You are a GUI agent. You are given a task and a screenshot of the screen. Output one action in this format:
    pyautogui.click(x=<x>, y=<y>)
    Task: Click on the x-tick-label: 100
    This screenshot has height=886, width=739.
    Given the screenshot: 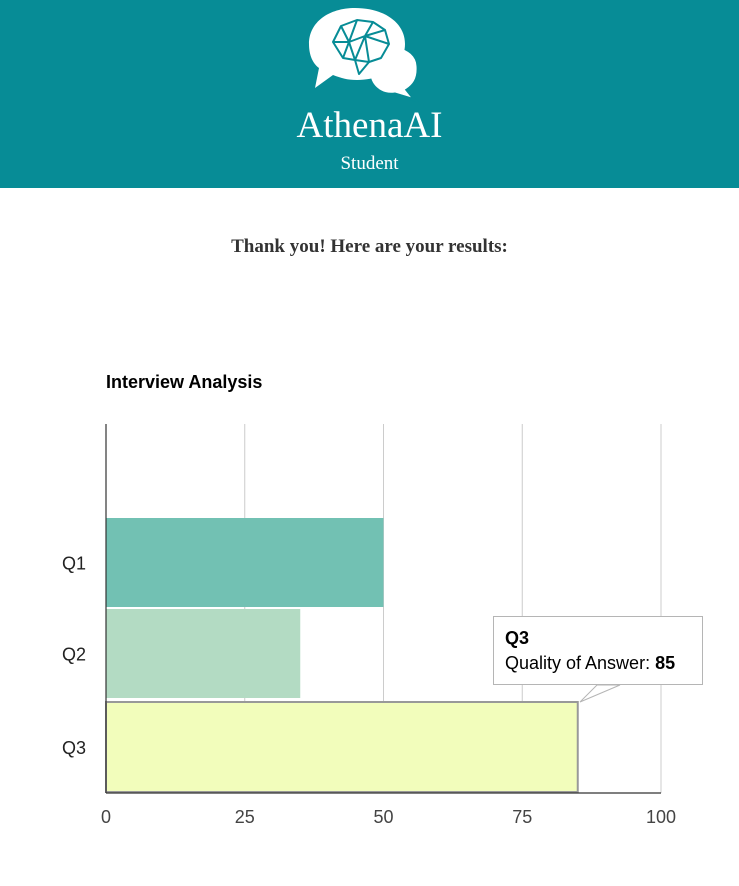 What is the action you would take?
    pyautogui.click(x=661, y=817)
    